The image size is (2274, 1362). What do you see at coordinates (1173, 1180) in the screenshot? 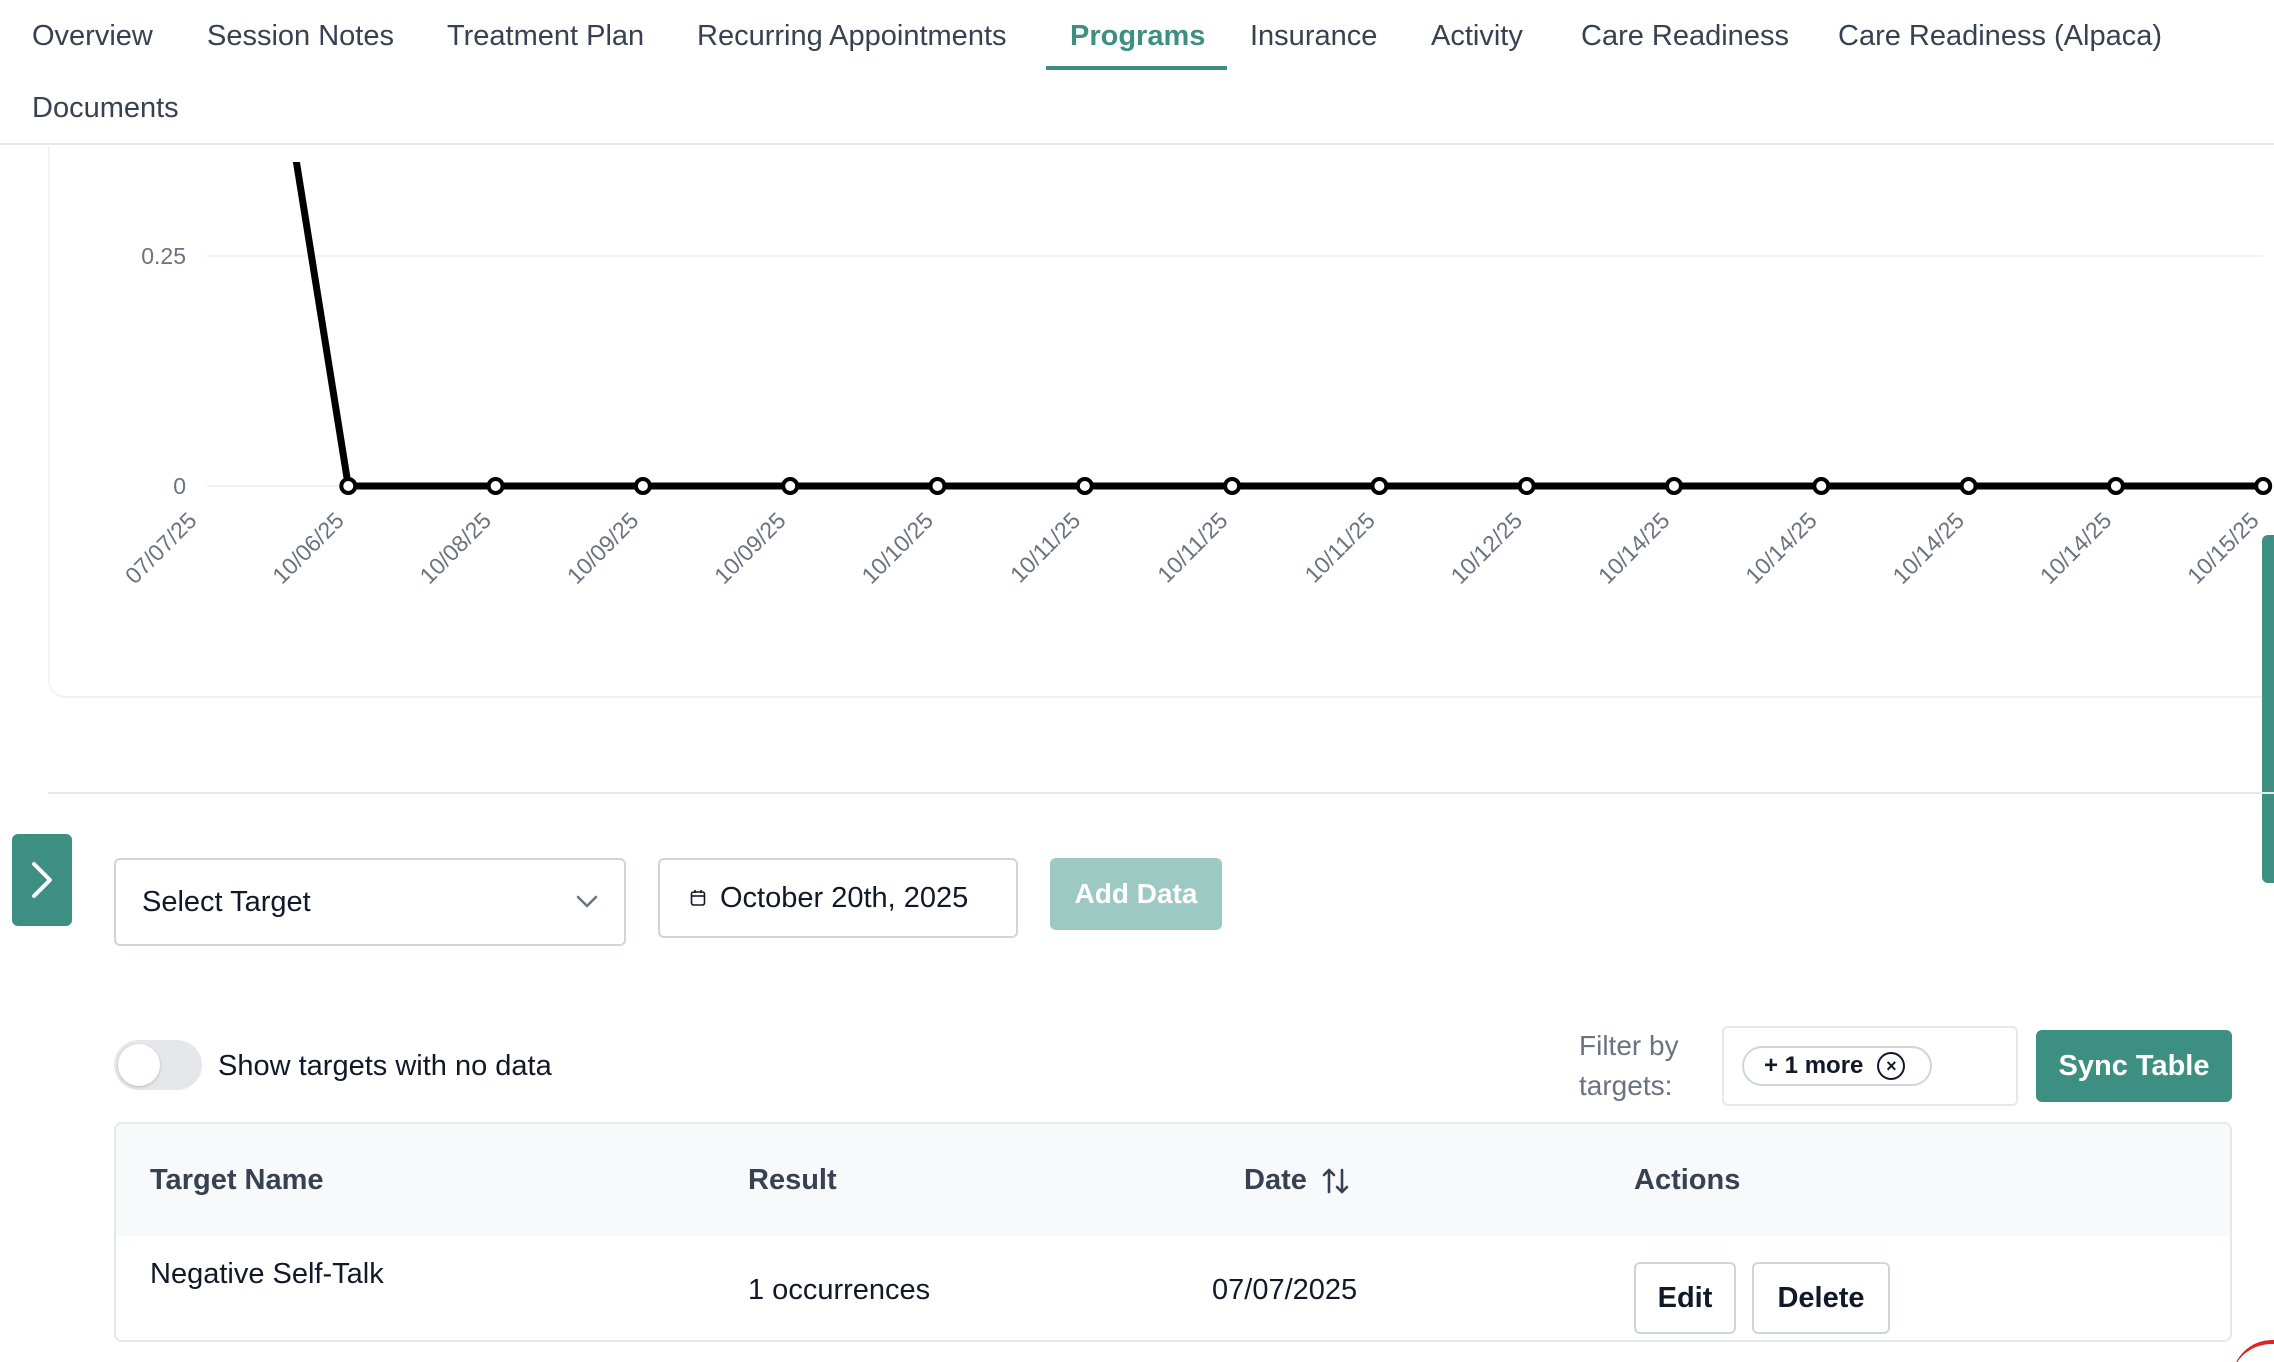
I see `table-header: Target Name Result Date Actions` at bounding box center [1173, 1180].